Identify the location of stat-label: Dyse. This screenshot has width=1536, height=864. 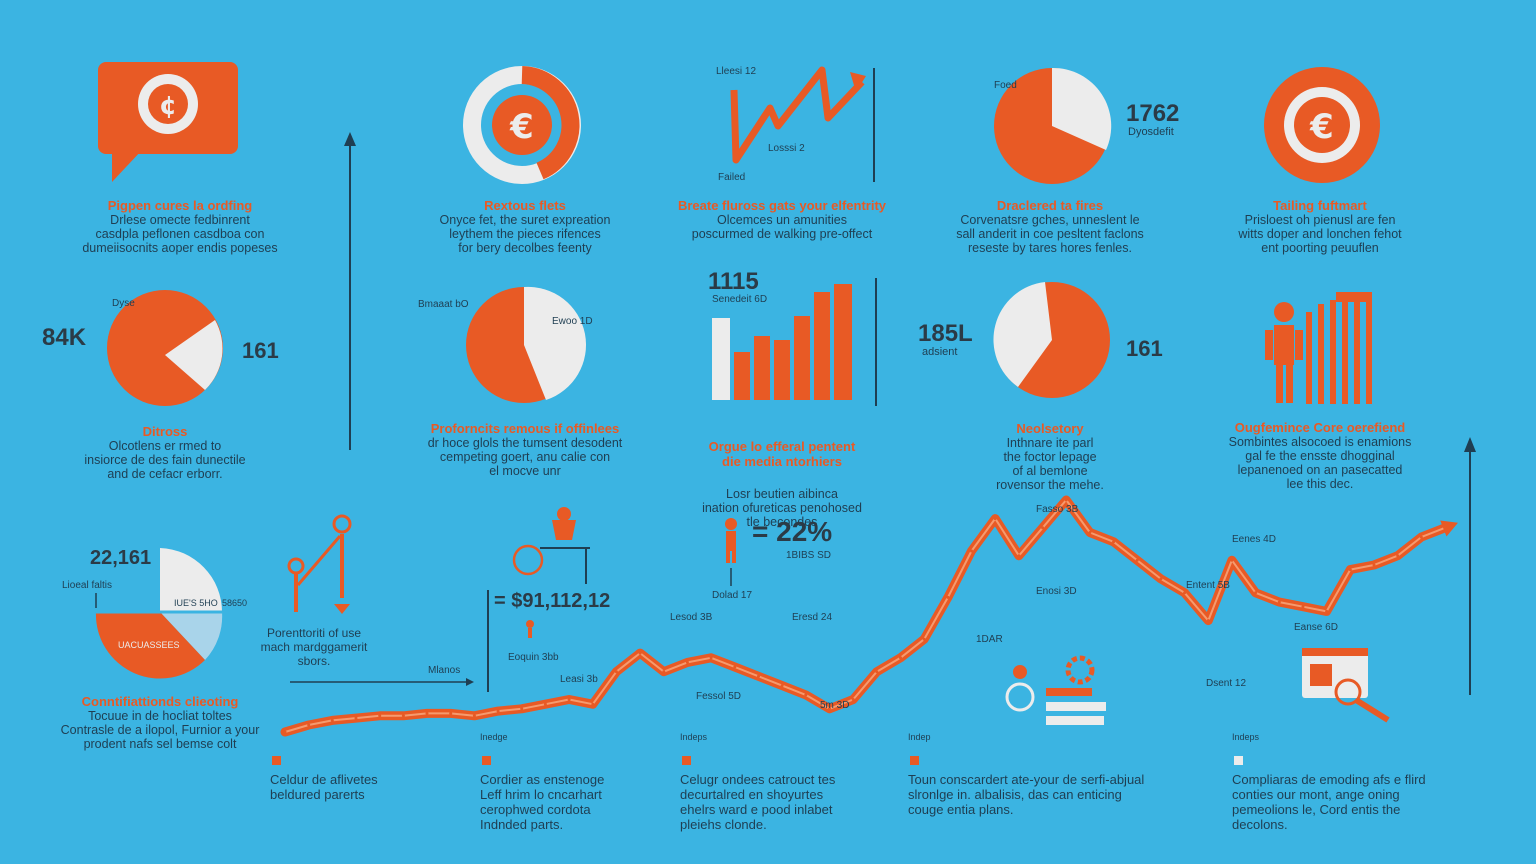
(123, 303).